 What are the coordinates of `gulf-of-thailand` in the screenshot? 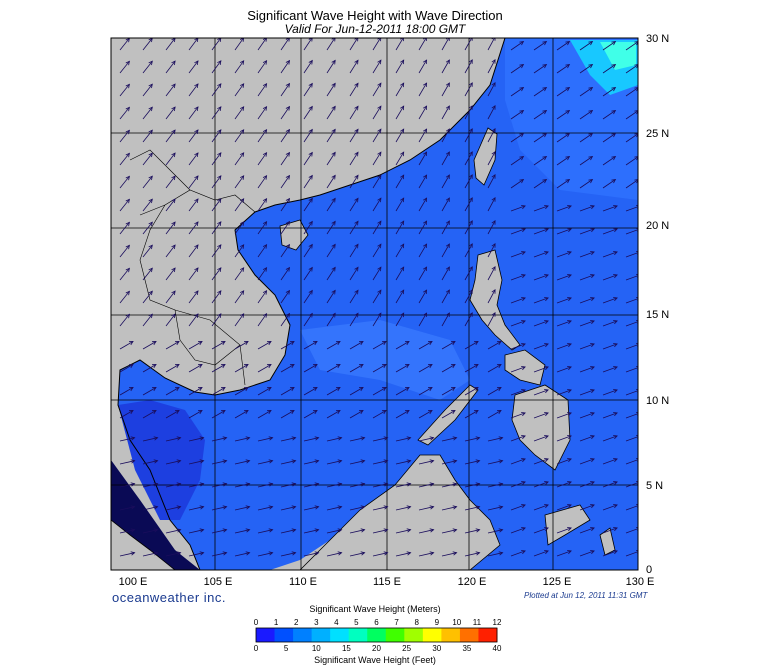 It's located at (161, 460).